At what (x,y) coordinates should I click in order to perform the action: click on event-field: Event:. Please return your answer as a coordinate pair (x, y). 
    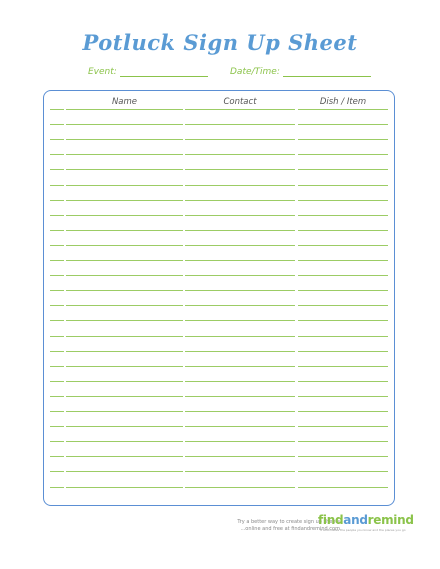
    Looking at the image, I should click on (148, 71).